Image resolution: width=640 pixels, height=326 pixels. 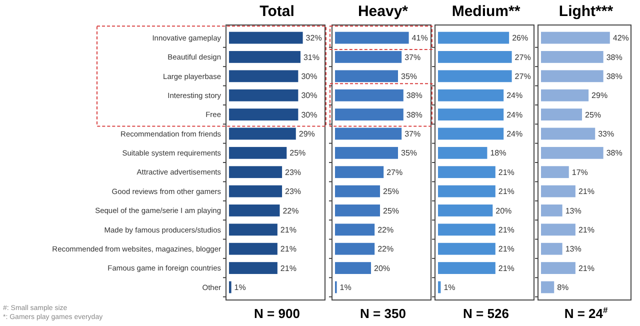 I want to click on data-label: 17%, so click(x=580, y=172).